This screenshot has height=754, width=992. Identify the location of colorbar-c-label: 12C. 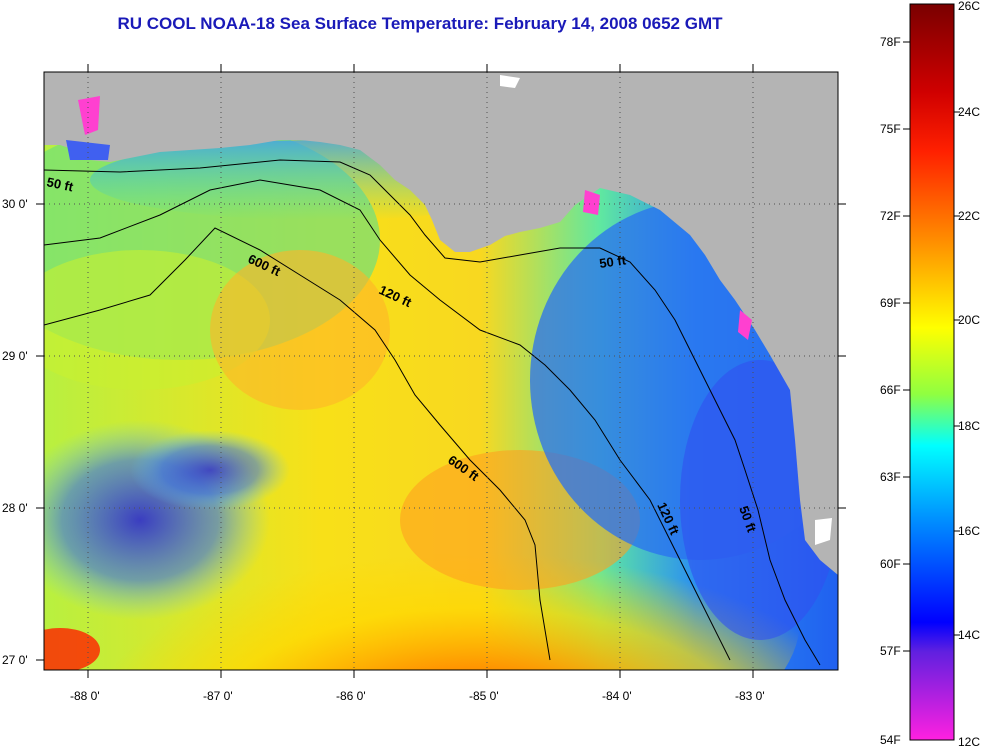
(969, 742).